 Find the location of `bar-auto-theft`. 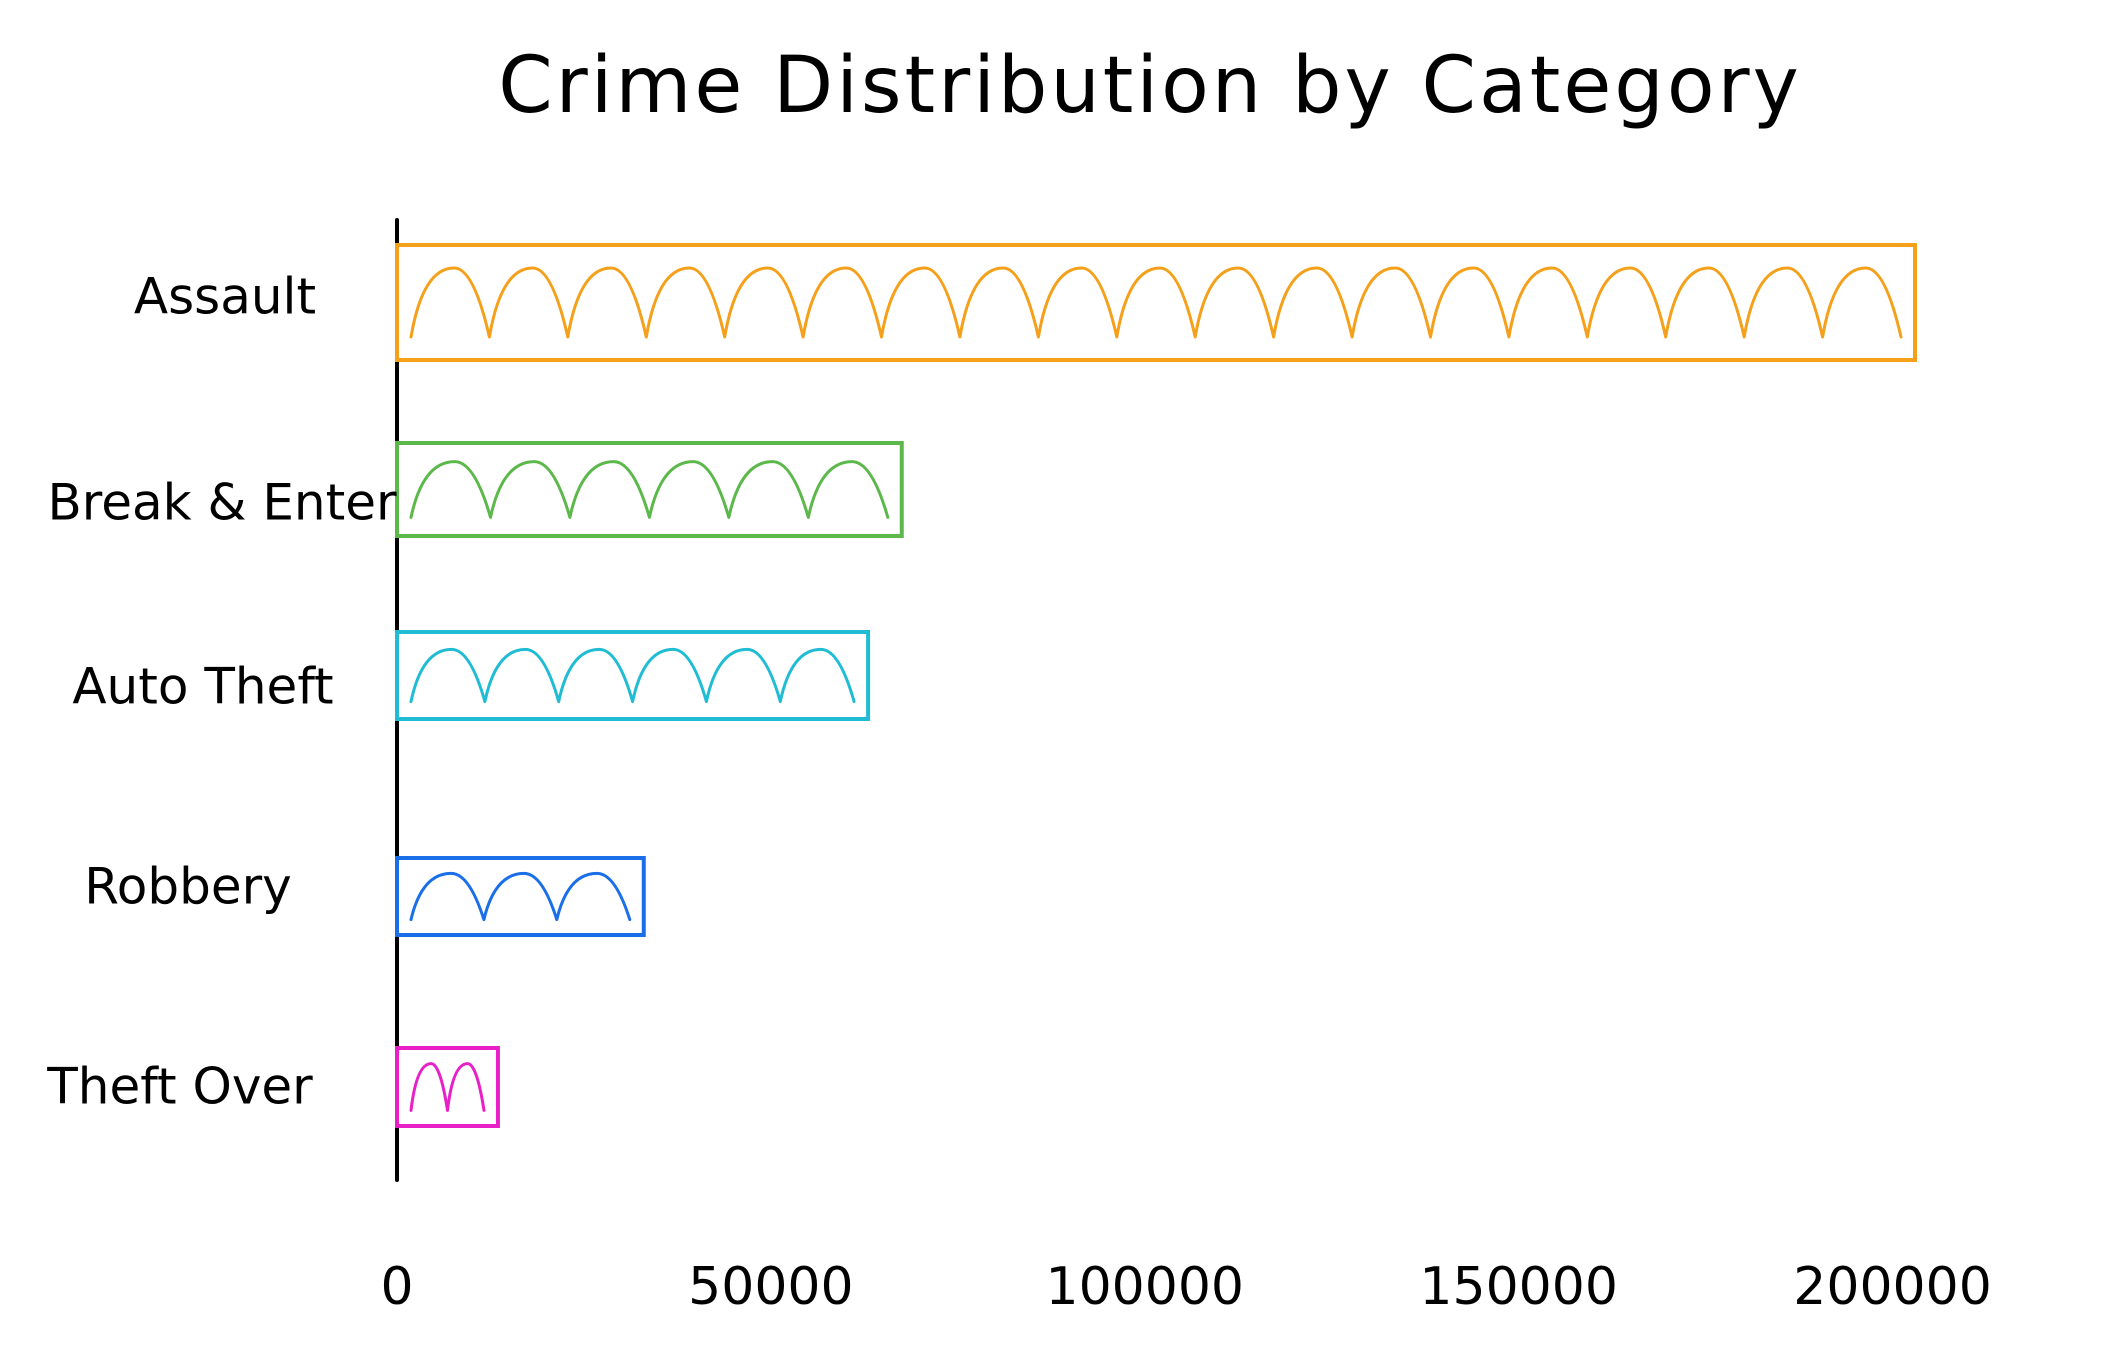

bar-auto-theft is located at coordinates (633, 675).